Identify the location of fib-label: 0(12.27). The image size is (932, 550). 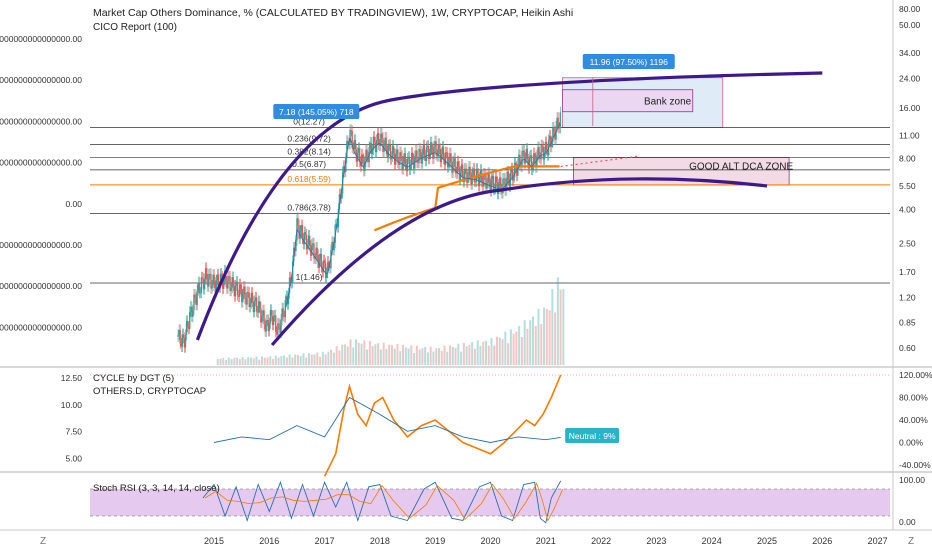
(309, 121).